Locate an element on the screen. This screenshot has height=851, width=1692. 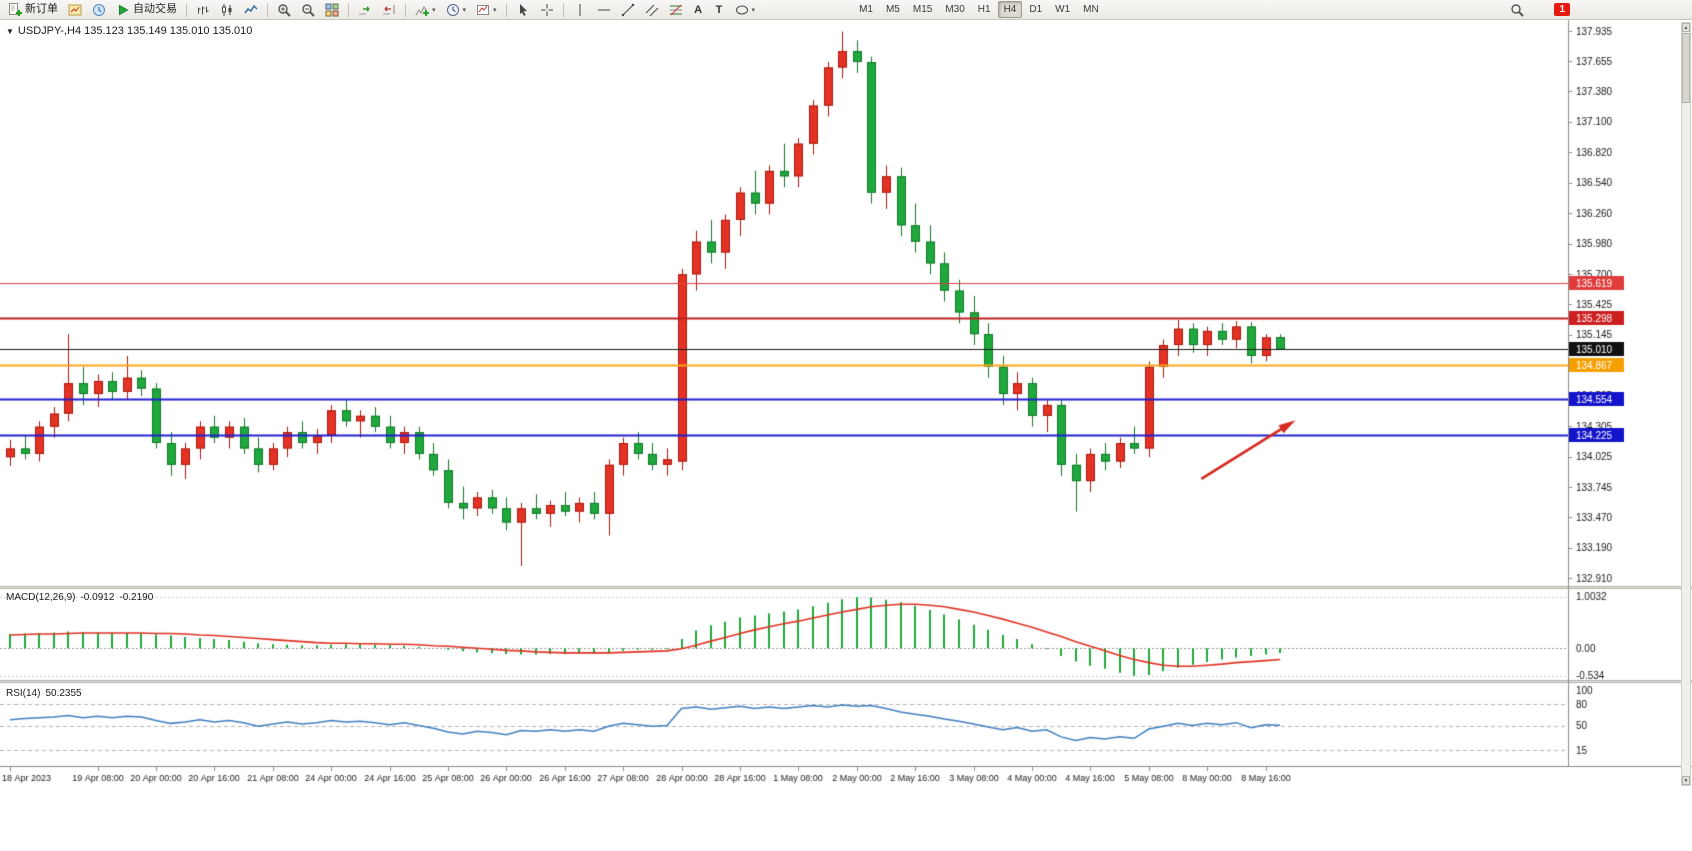
tile-windows-button is located at coordinates (332, 9).